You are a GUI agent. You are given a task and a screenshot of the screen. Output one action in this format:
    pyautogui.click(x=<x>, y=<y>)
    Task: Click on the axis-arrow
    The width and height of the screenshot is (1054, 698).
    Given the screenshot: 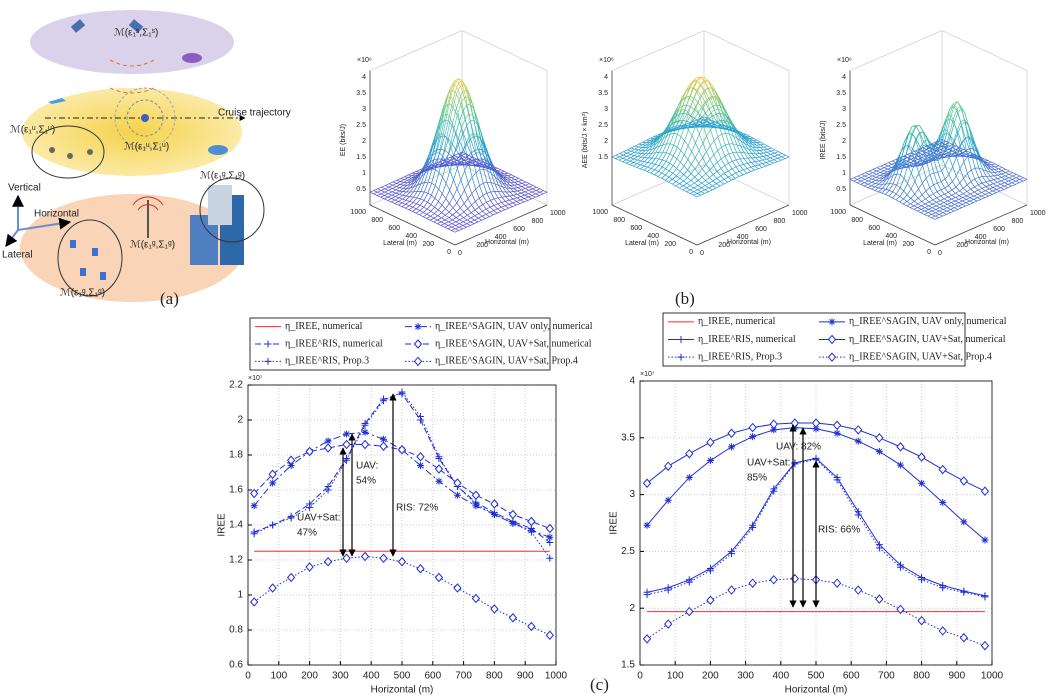 What is the action you would take?
    pyautogui.click(x=12, y=238)
    